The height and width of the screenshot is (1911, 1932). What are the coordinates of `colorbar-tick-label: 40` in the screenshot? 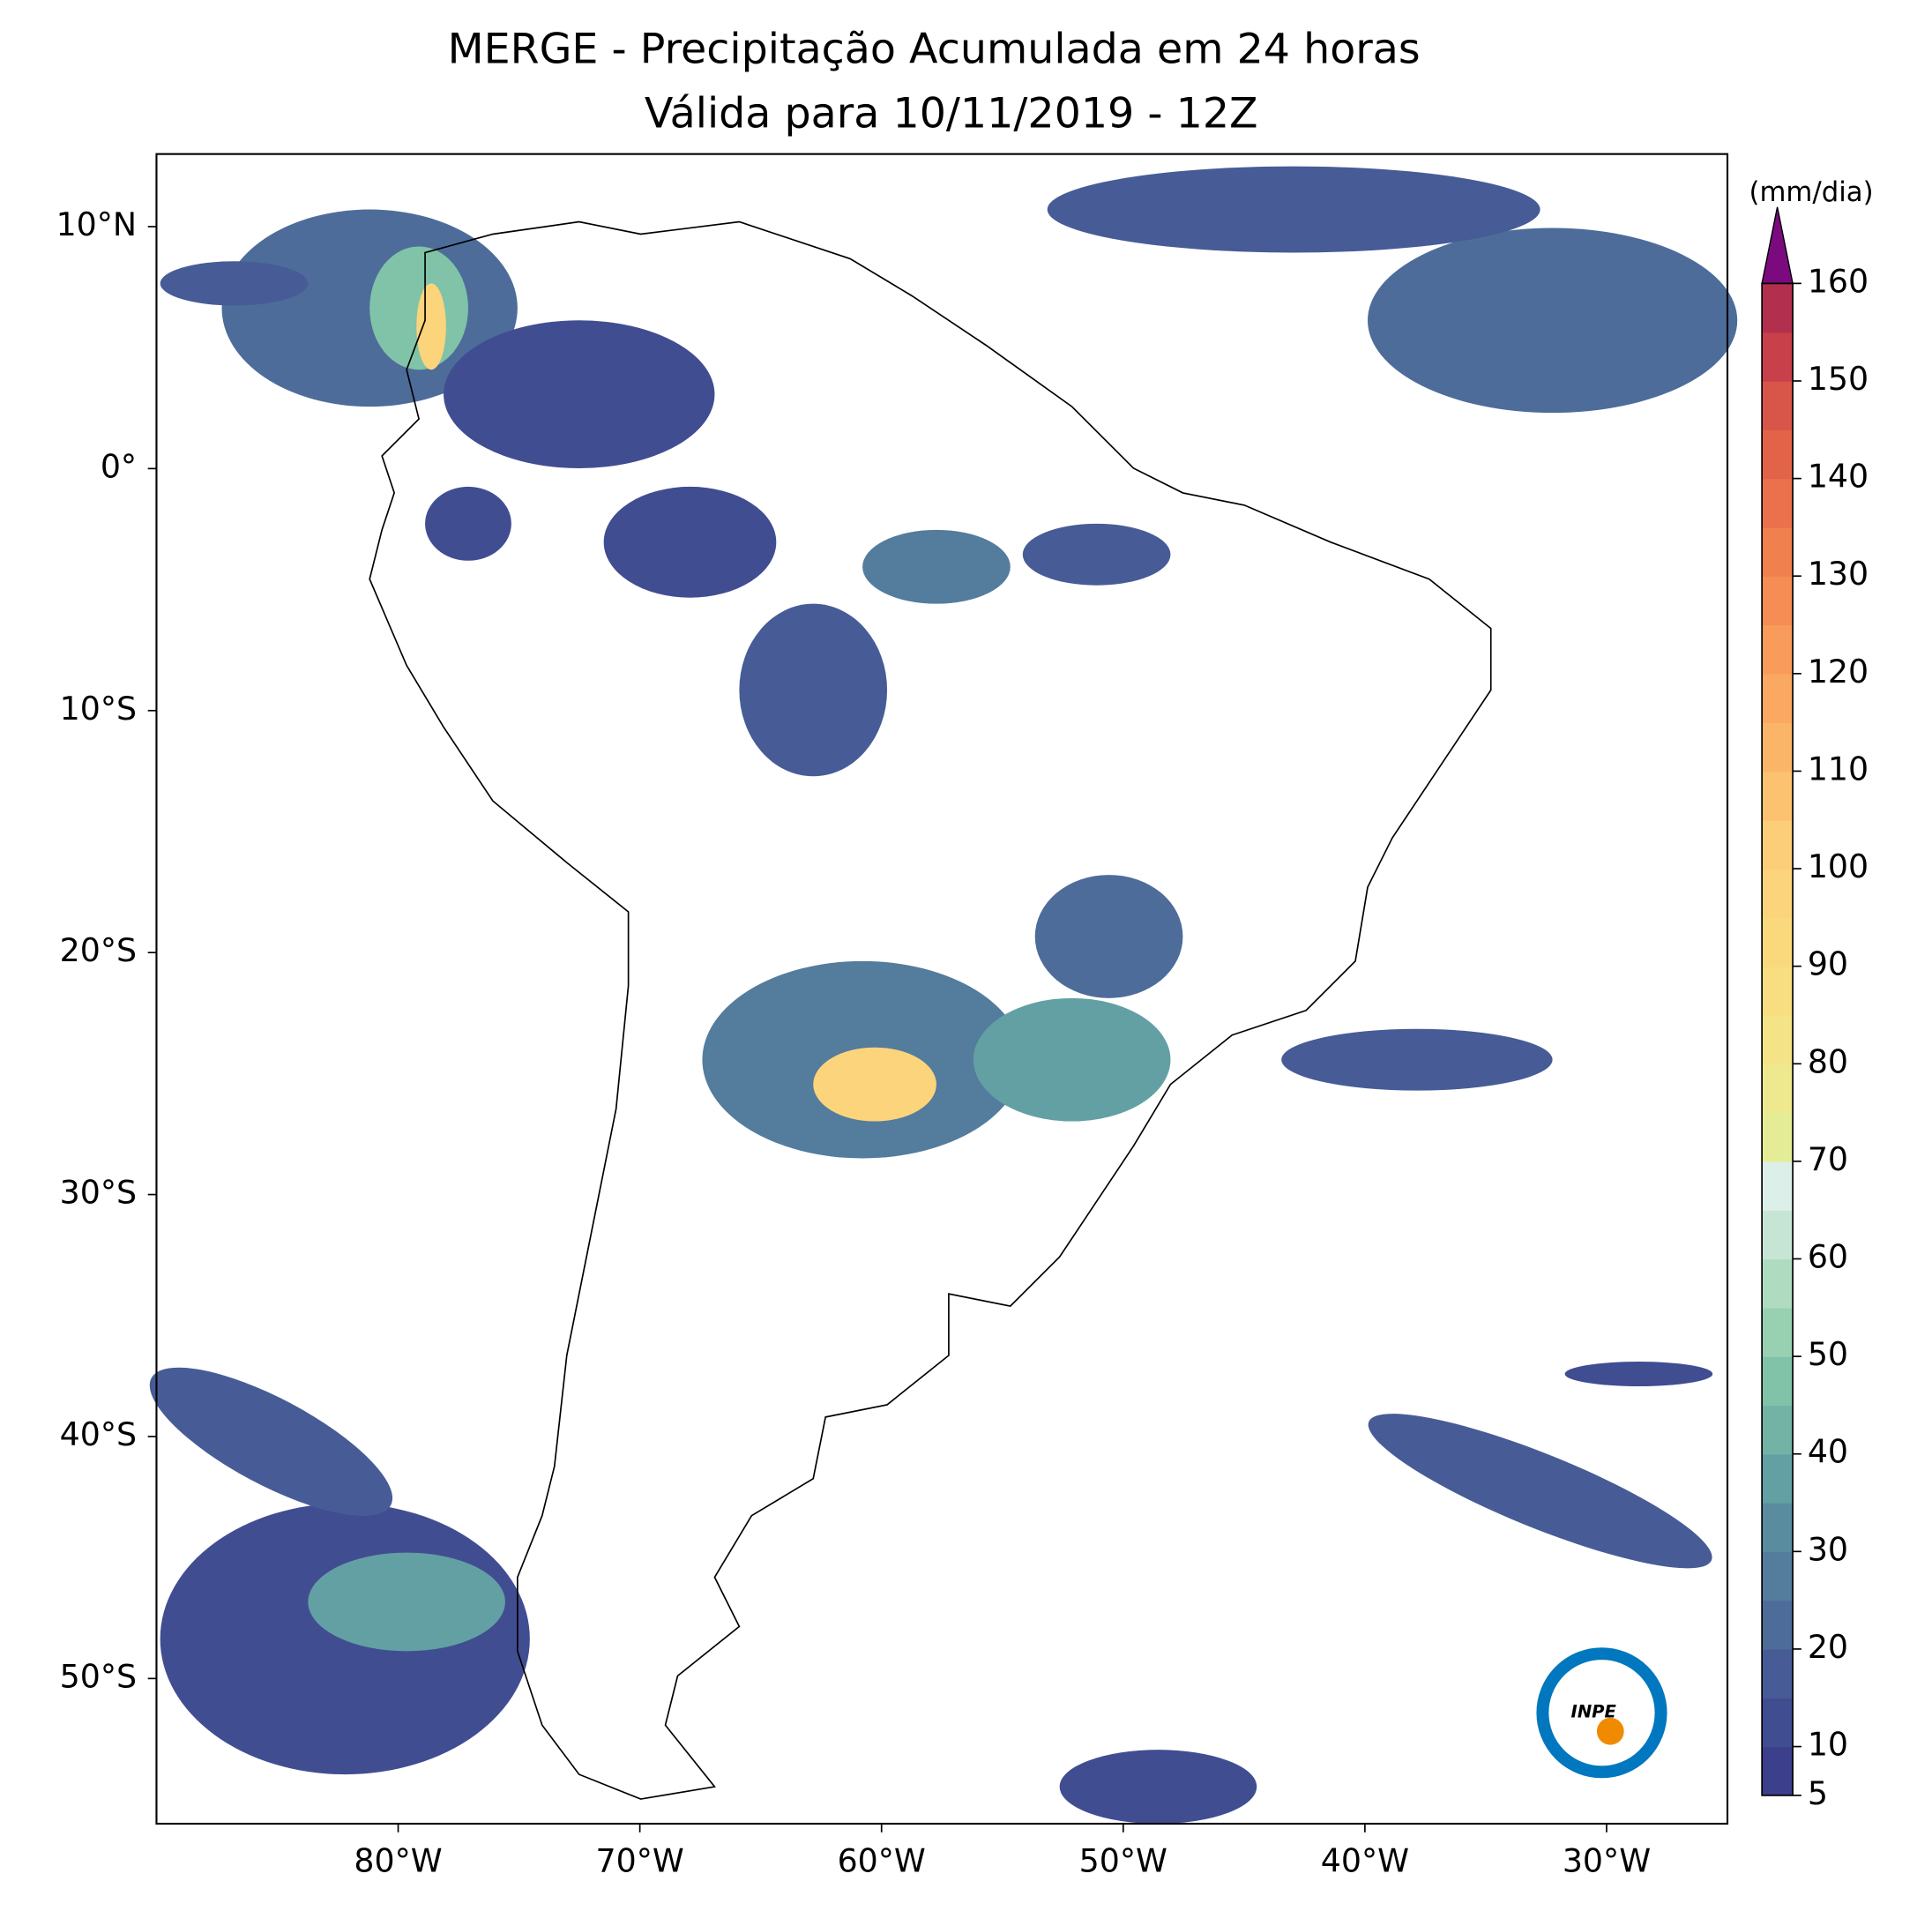 It's located at (1828, 1452).